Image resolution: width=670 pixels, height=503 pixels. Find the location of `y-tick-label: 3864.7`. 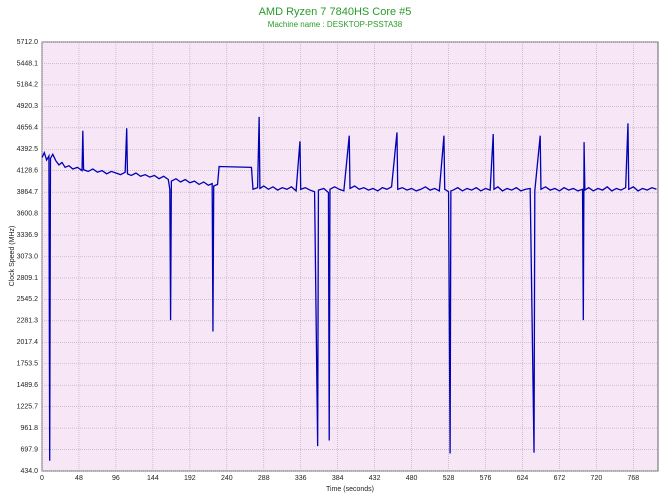

y-tick-label: 3864.7 is located at coordinates (28, 192).